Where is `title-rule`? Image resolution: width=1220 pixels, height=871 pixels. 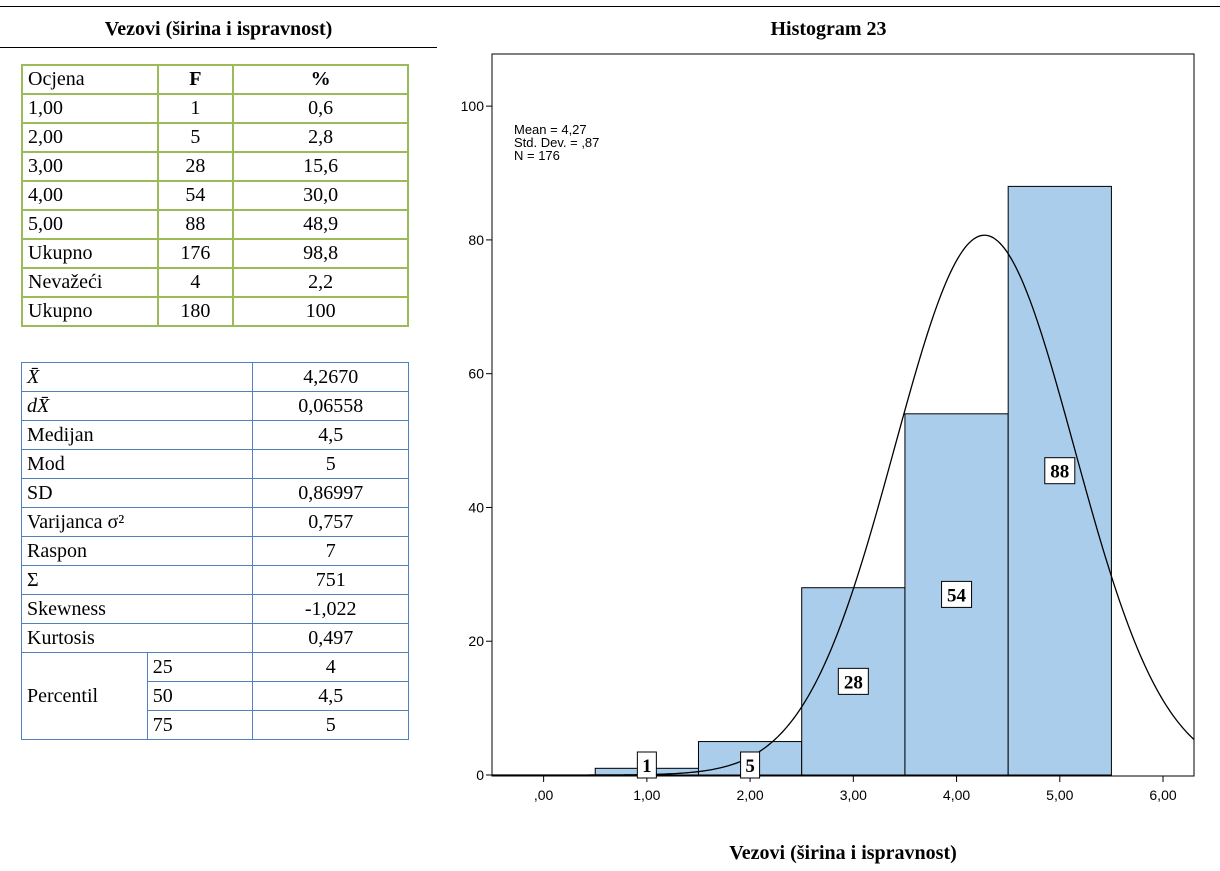
title-rule is located at coordinates (218, 47).